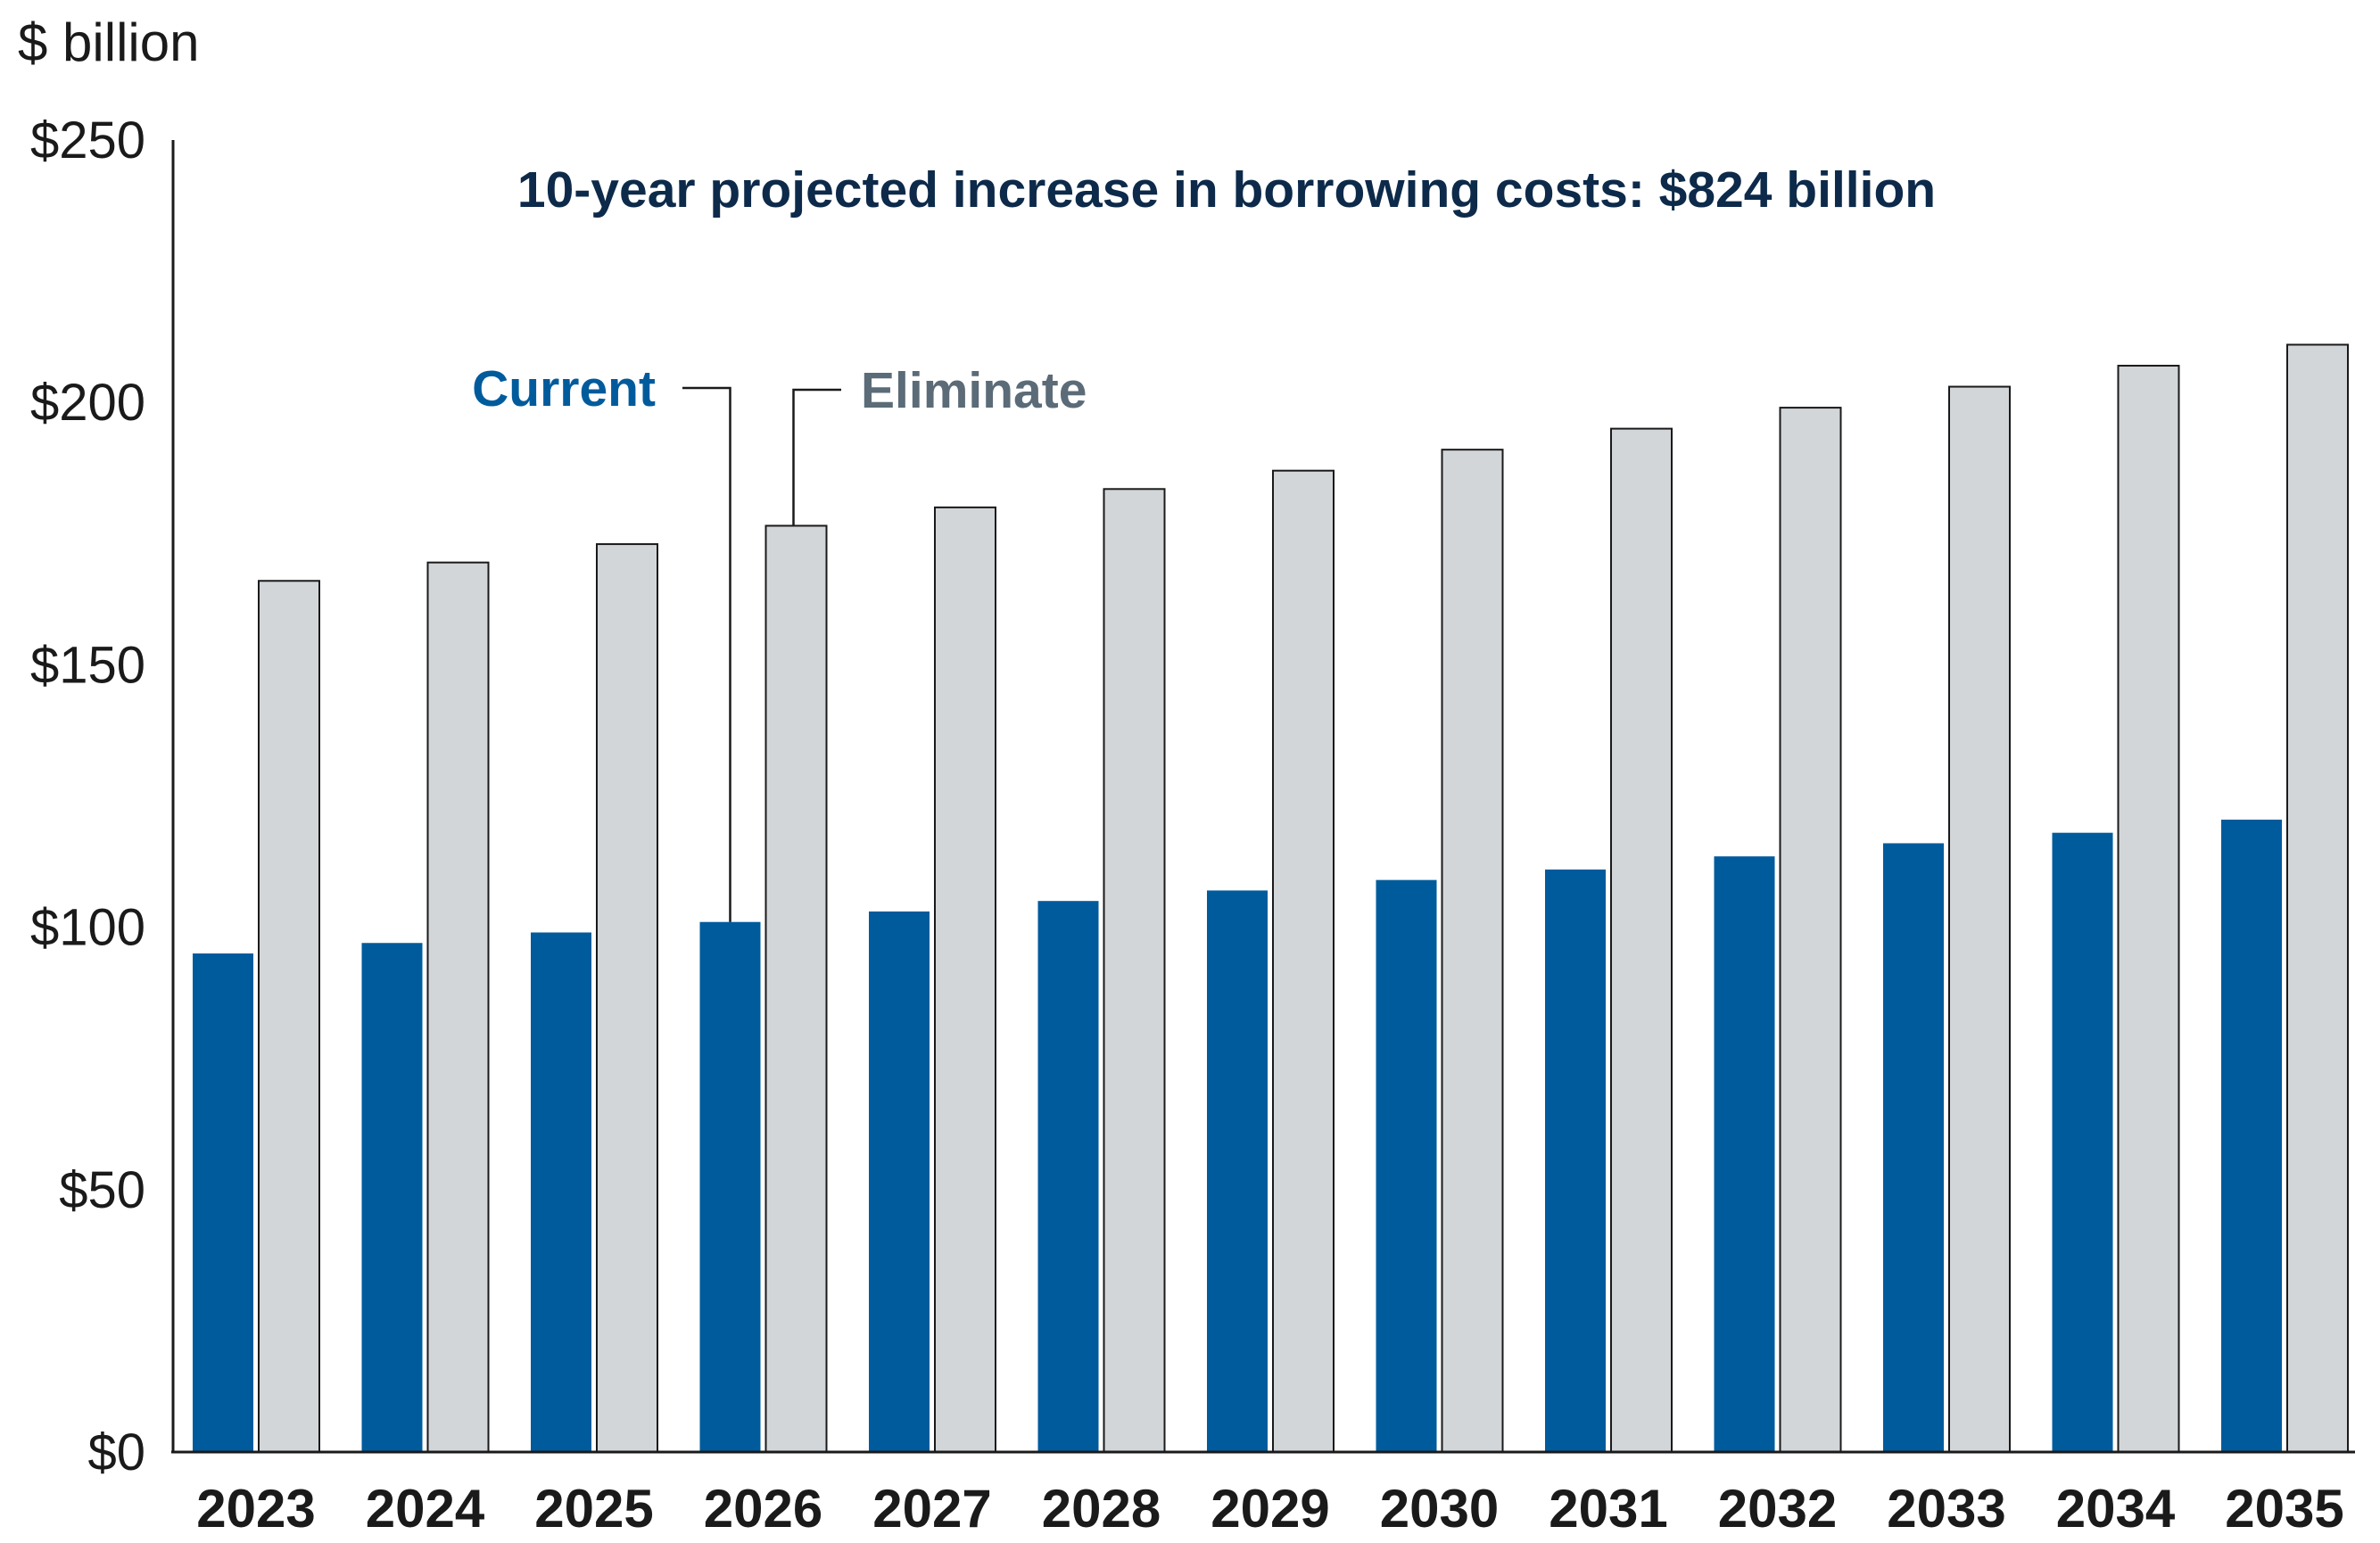  What do you see at coordinates (87, 403) in the screenshot?
I see `y-tick-label: $200` at bounding box center [87, 403].